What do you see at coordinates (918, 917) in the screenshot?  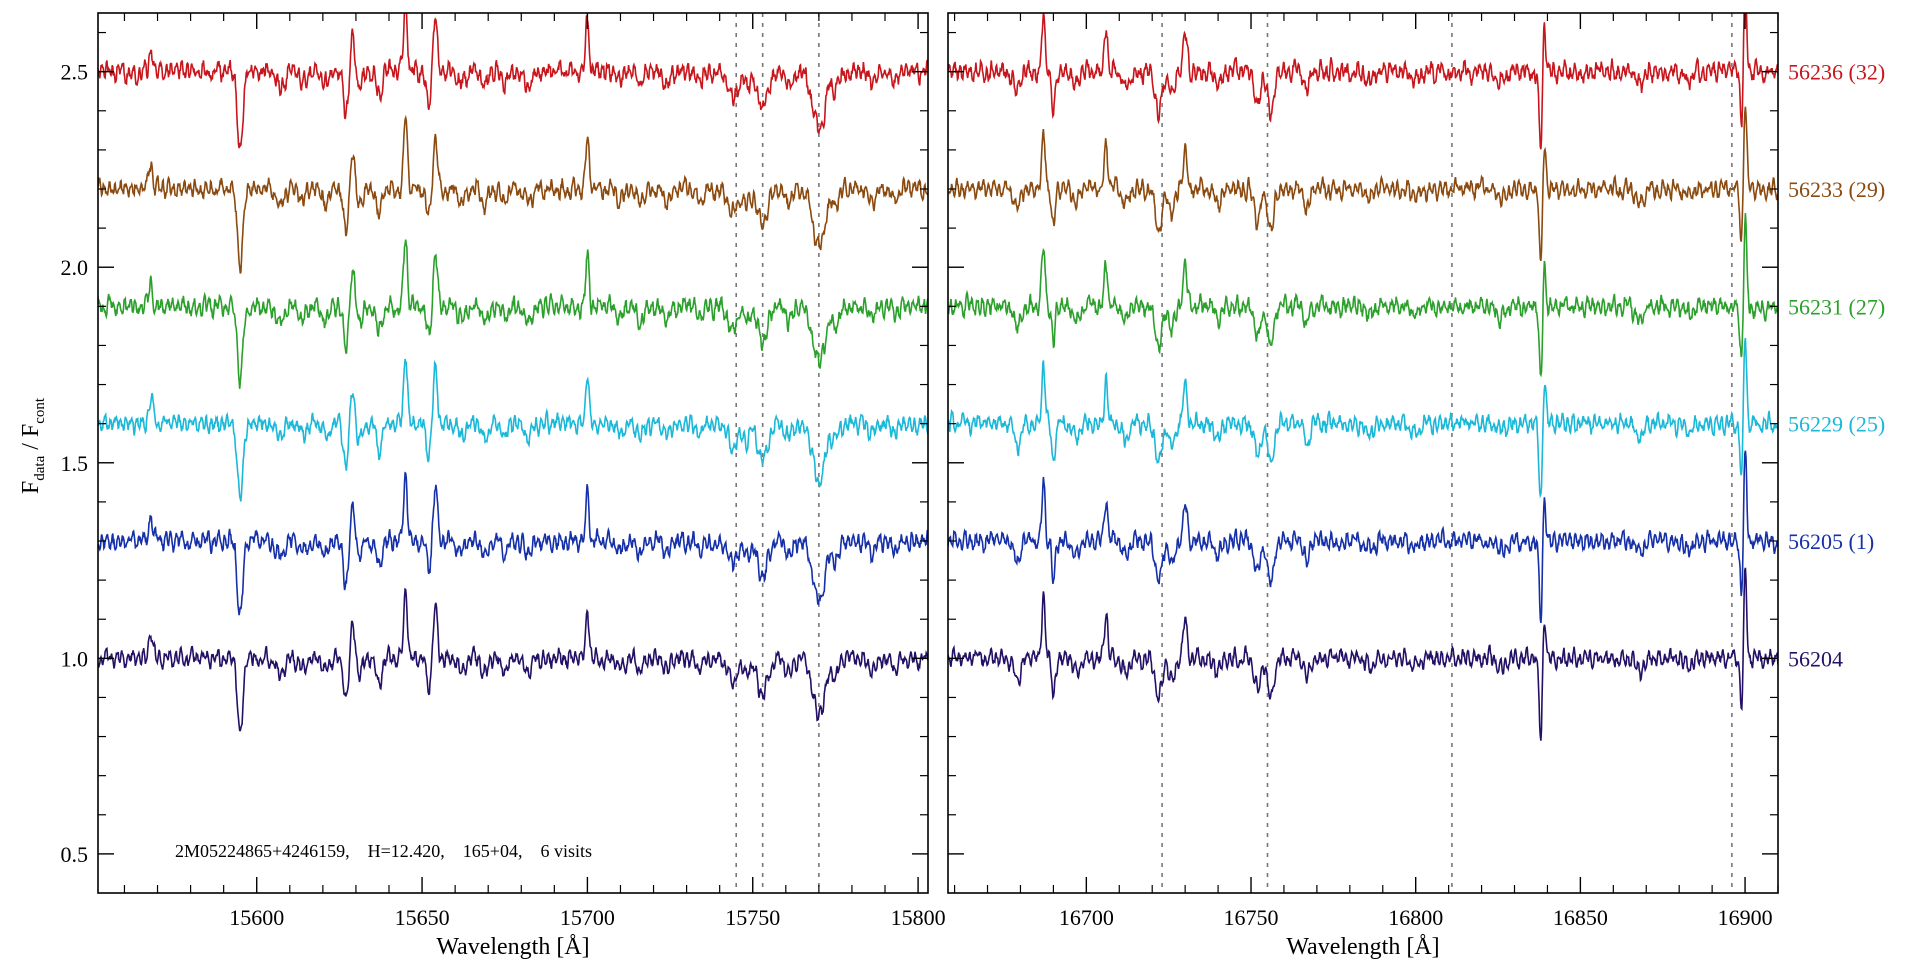 I see `panel-1-x-tick-label-5: 15800` at bounding box center [918, 917].